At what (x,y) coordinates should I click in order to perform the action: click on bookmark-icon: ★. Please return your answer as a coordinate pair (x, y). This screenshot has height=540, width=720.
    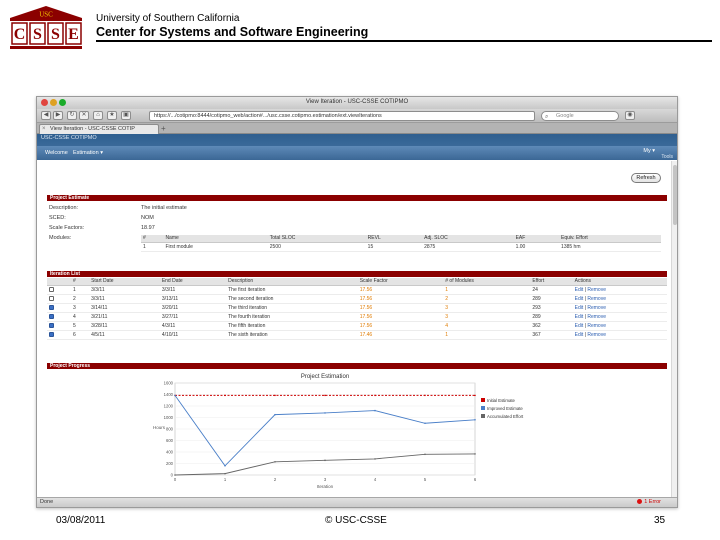
    Looking at the image, I should click on (112, 115).